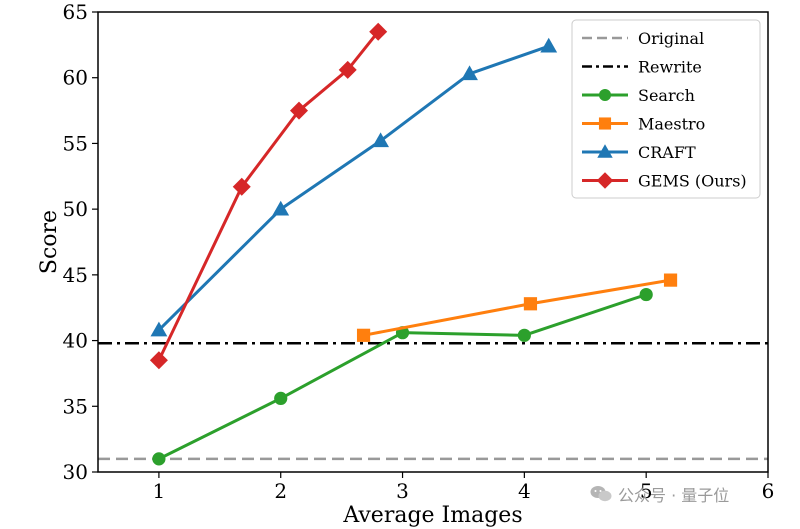 The width and height of the screenshot is (800, 529). I want to click on x-tick-label: 3, so click(402, 491).